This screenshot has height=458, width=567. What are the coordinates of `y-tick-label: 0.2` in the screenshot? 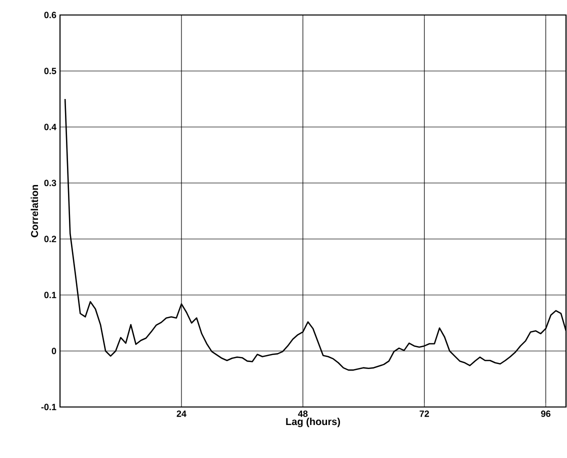 It's located at (50, 239).